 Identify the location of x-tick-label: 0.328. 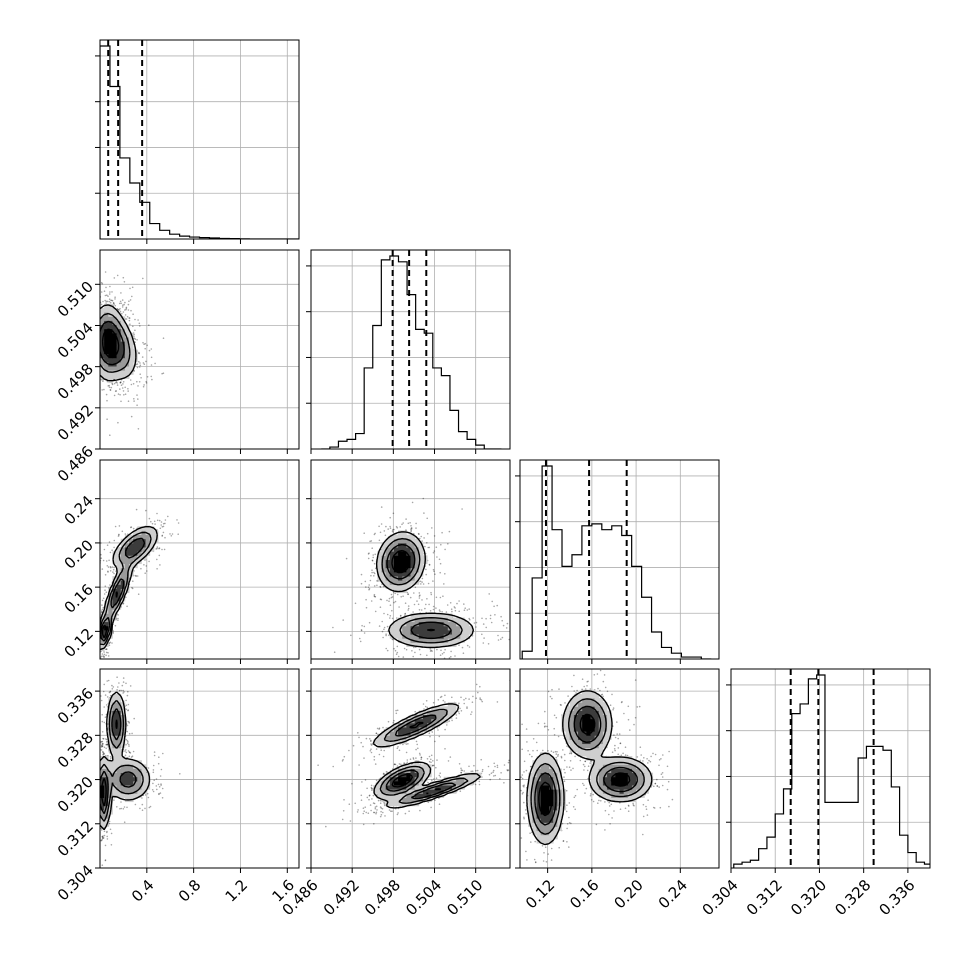
(852, 897).